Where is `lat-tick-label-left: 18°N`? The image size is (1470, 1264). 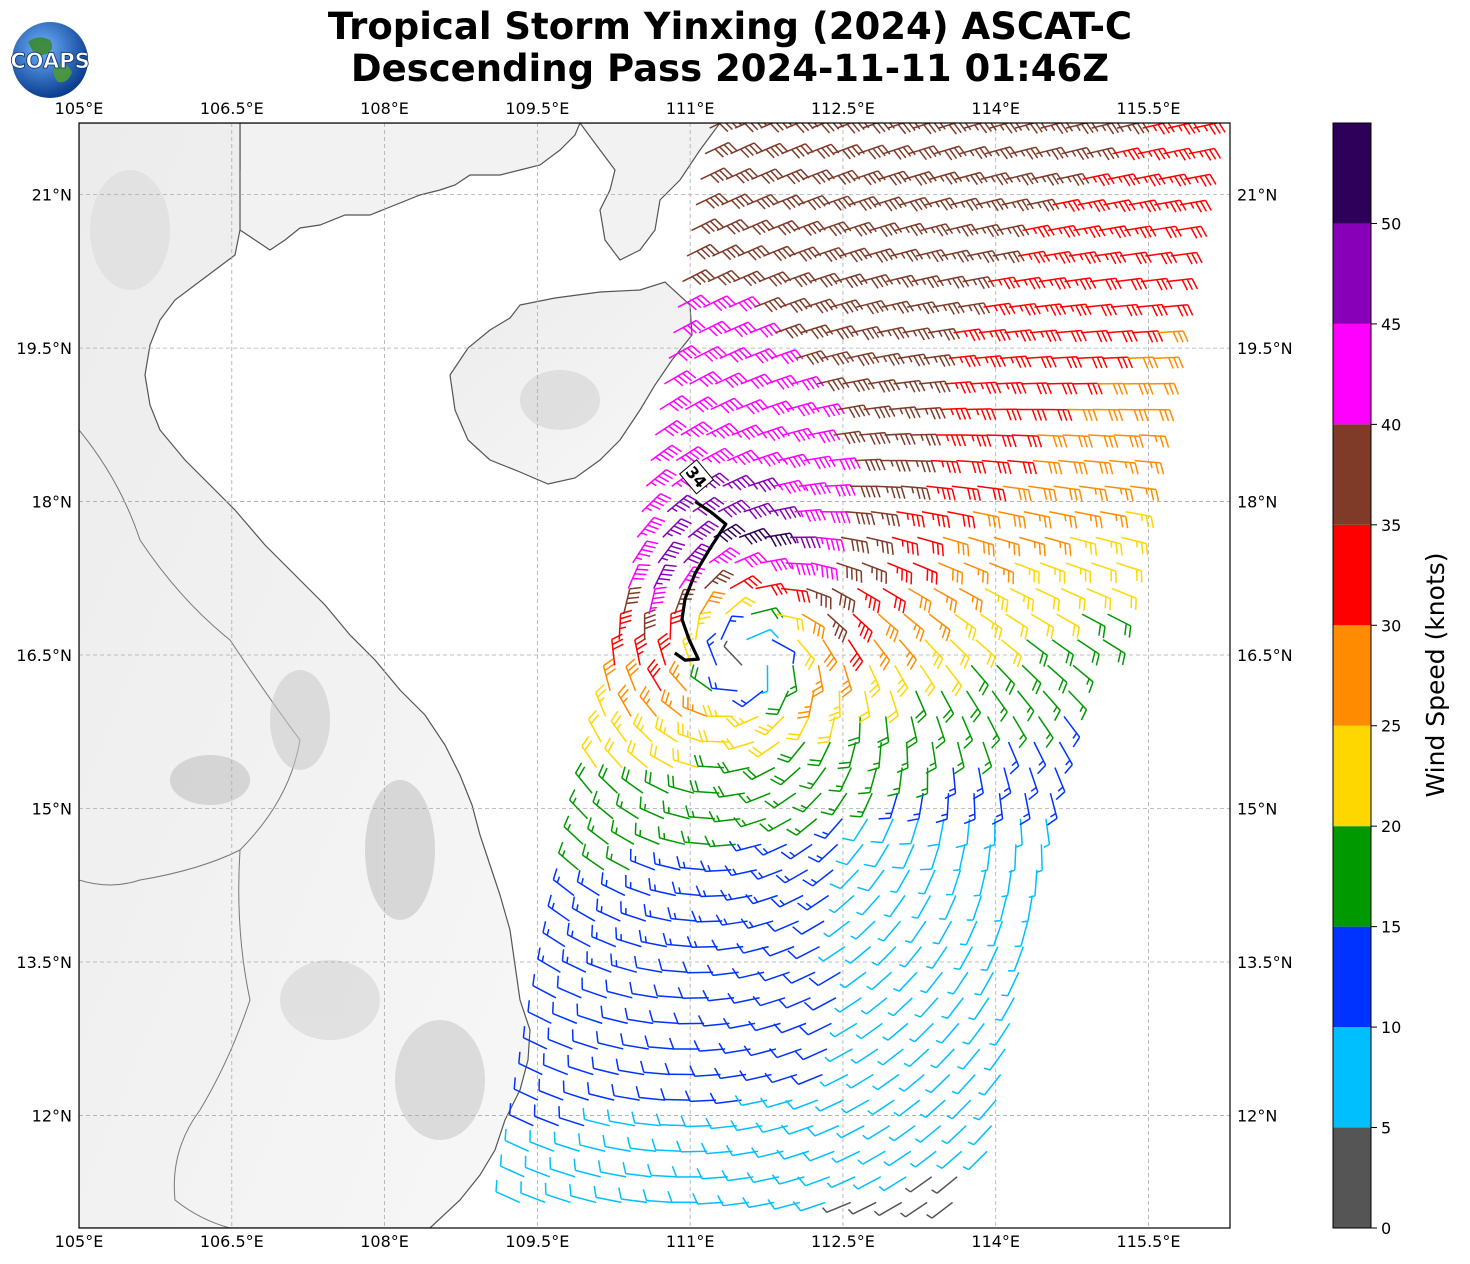
lat-tick-label-left: 18°N is located at coordinates (52, 502).